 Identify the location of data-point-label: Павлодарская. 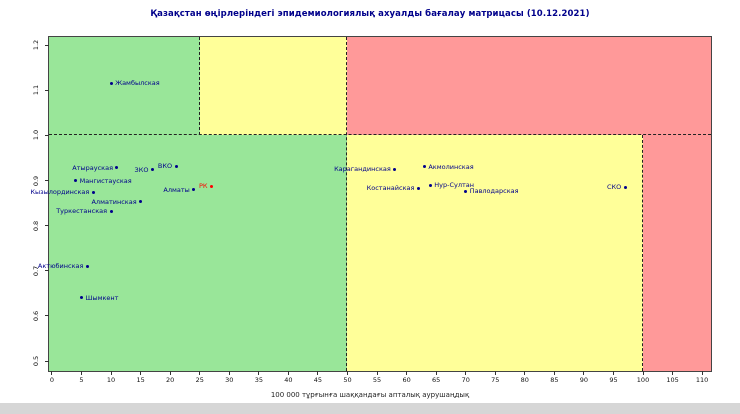
(494, 191).